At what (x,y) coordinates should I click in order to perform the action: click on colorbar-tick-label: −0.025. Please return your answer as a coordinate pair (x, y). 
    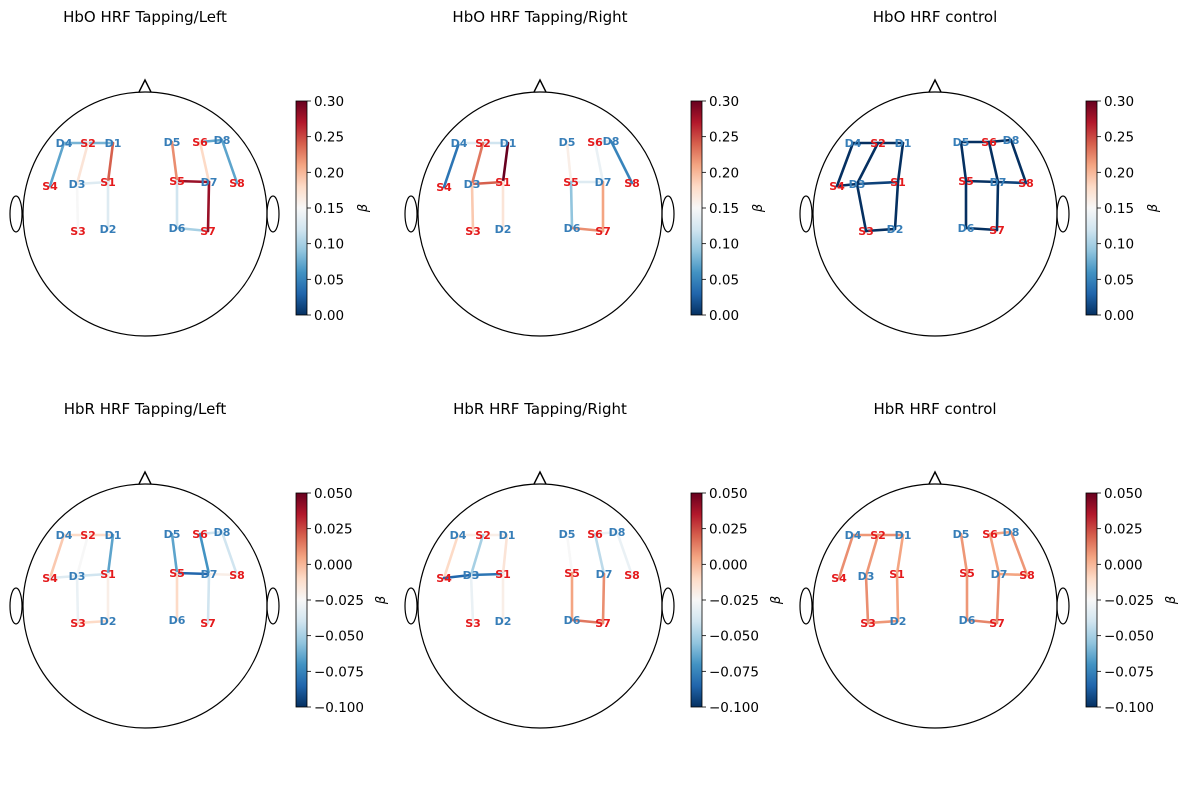
    Looking at the image, I should click on (339, 601).